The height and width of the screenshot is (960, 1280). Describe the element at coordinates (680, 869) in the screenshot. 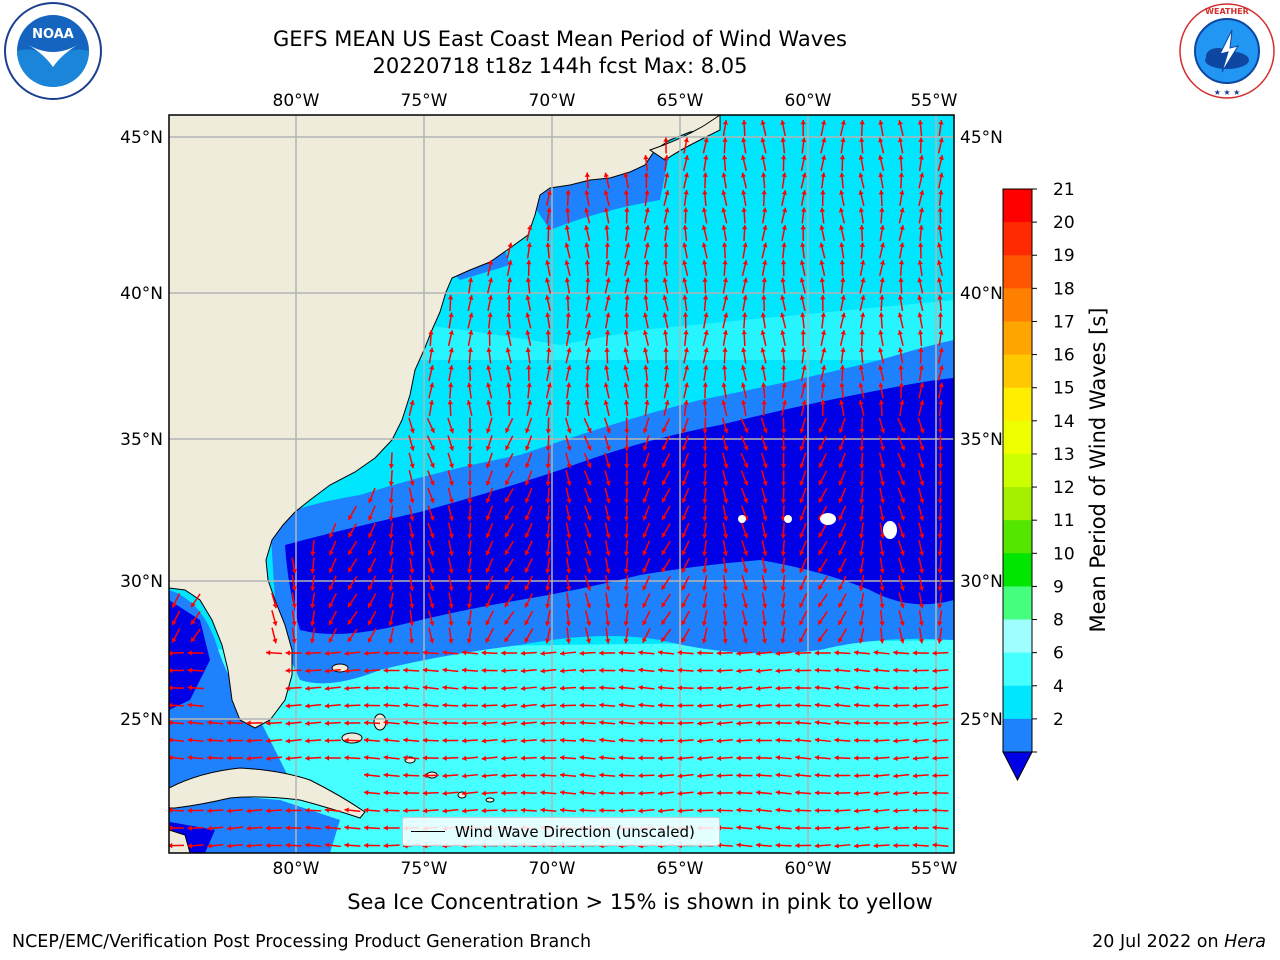

I see `lon-label-bottom: 65°W` at that location.